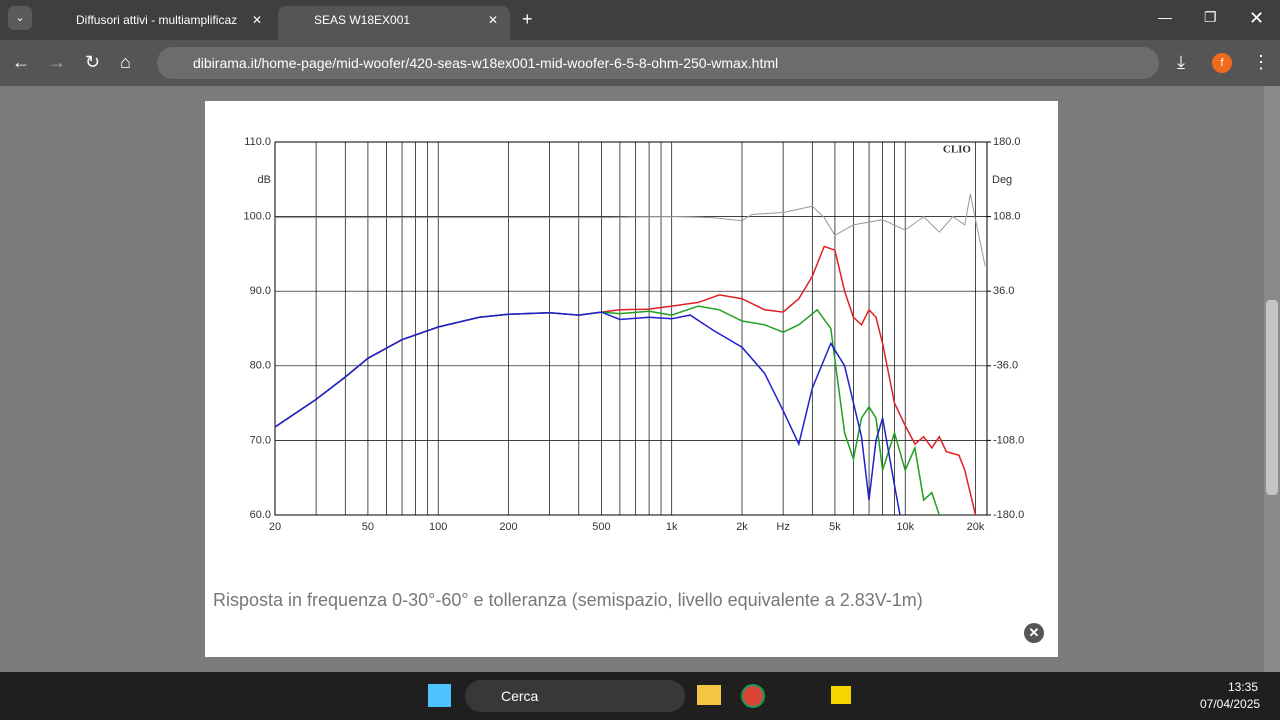  Describe the element at coordinates (438, 527) in the screenshot. I see `x-tick-label: 100` at that location.